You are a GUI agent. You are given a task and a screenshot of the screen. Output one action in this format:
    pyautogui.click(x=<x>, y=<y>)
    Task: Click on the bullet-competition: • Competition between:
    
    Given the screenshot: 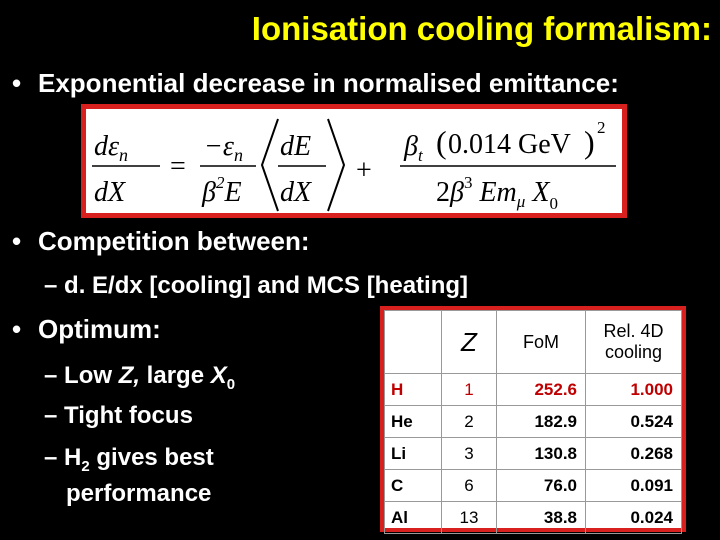 What is the action you would take?
    pyautogui.click(x=161, y=241)
    